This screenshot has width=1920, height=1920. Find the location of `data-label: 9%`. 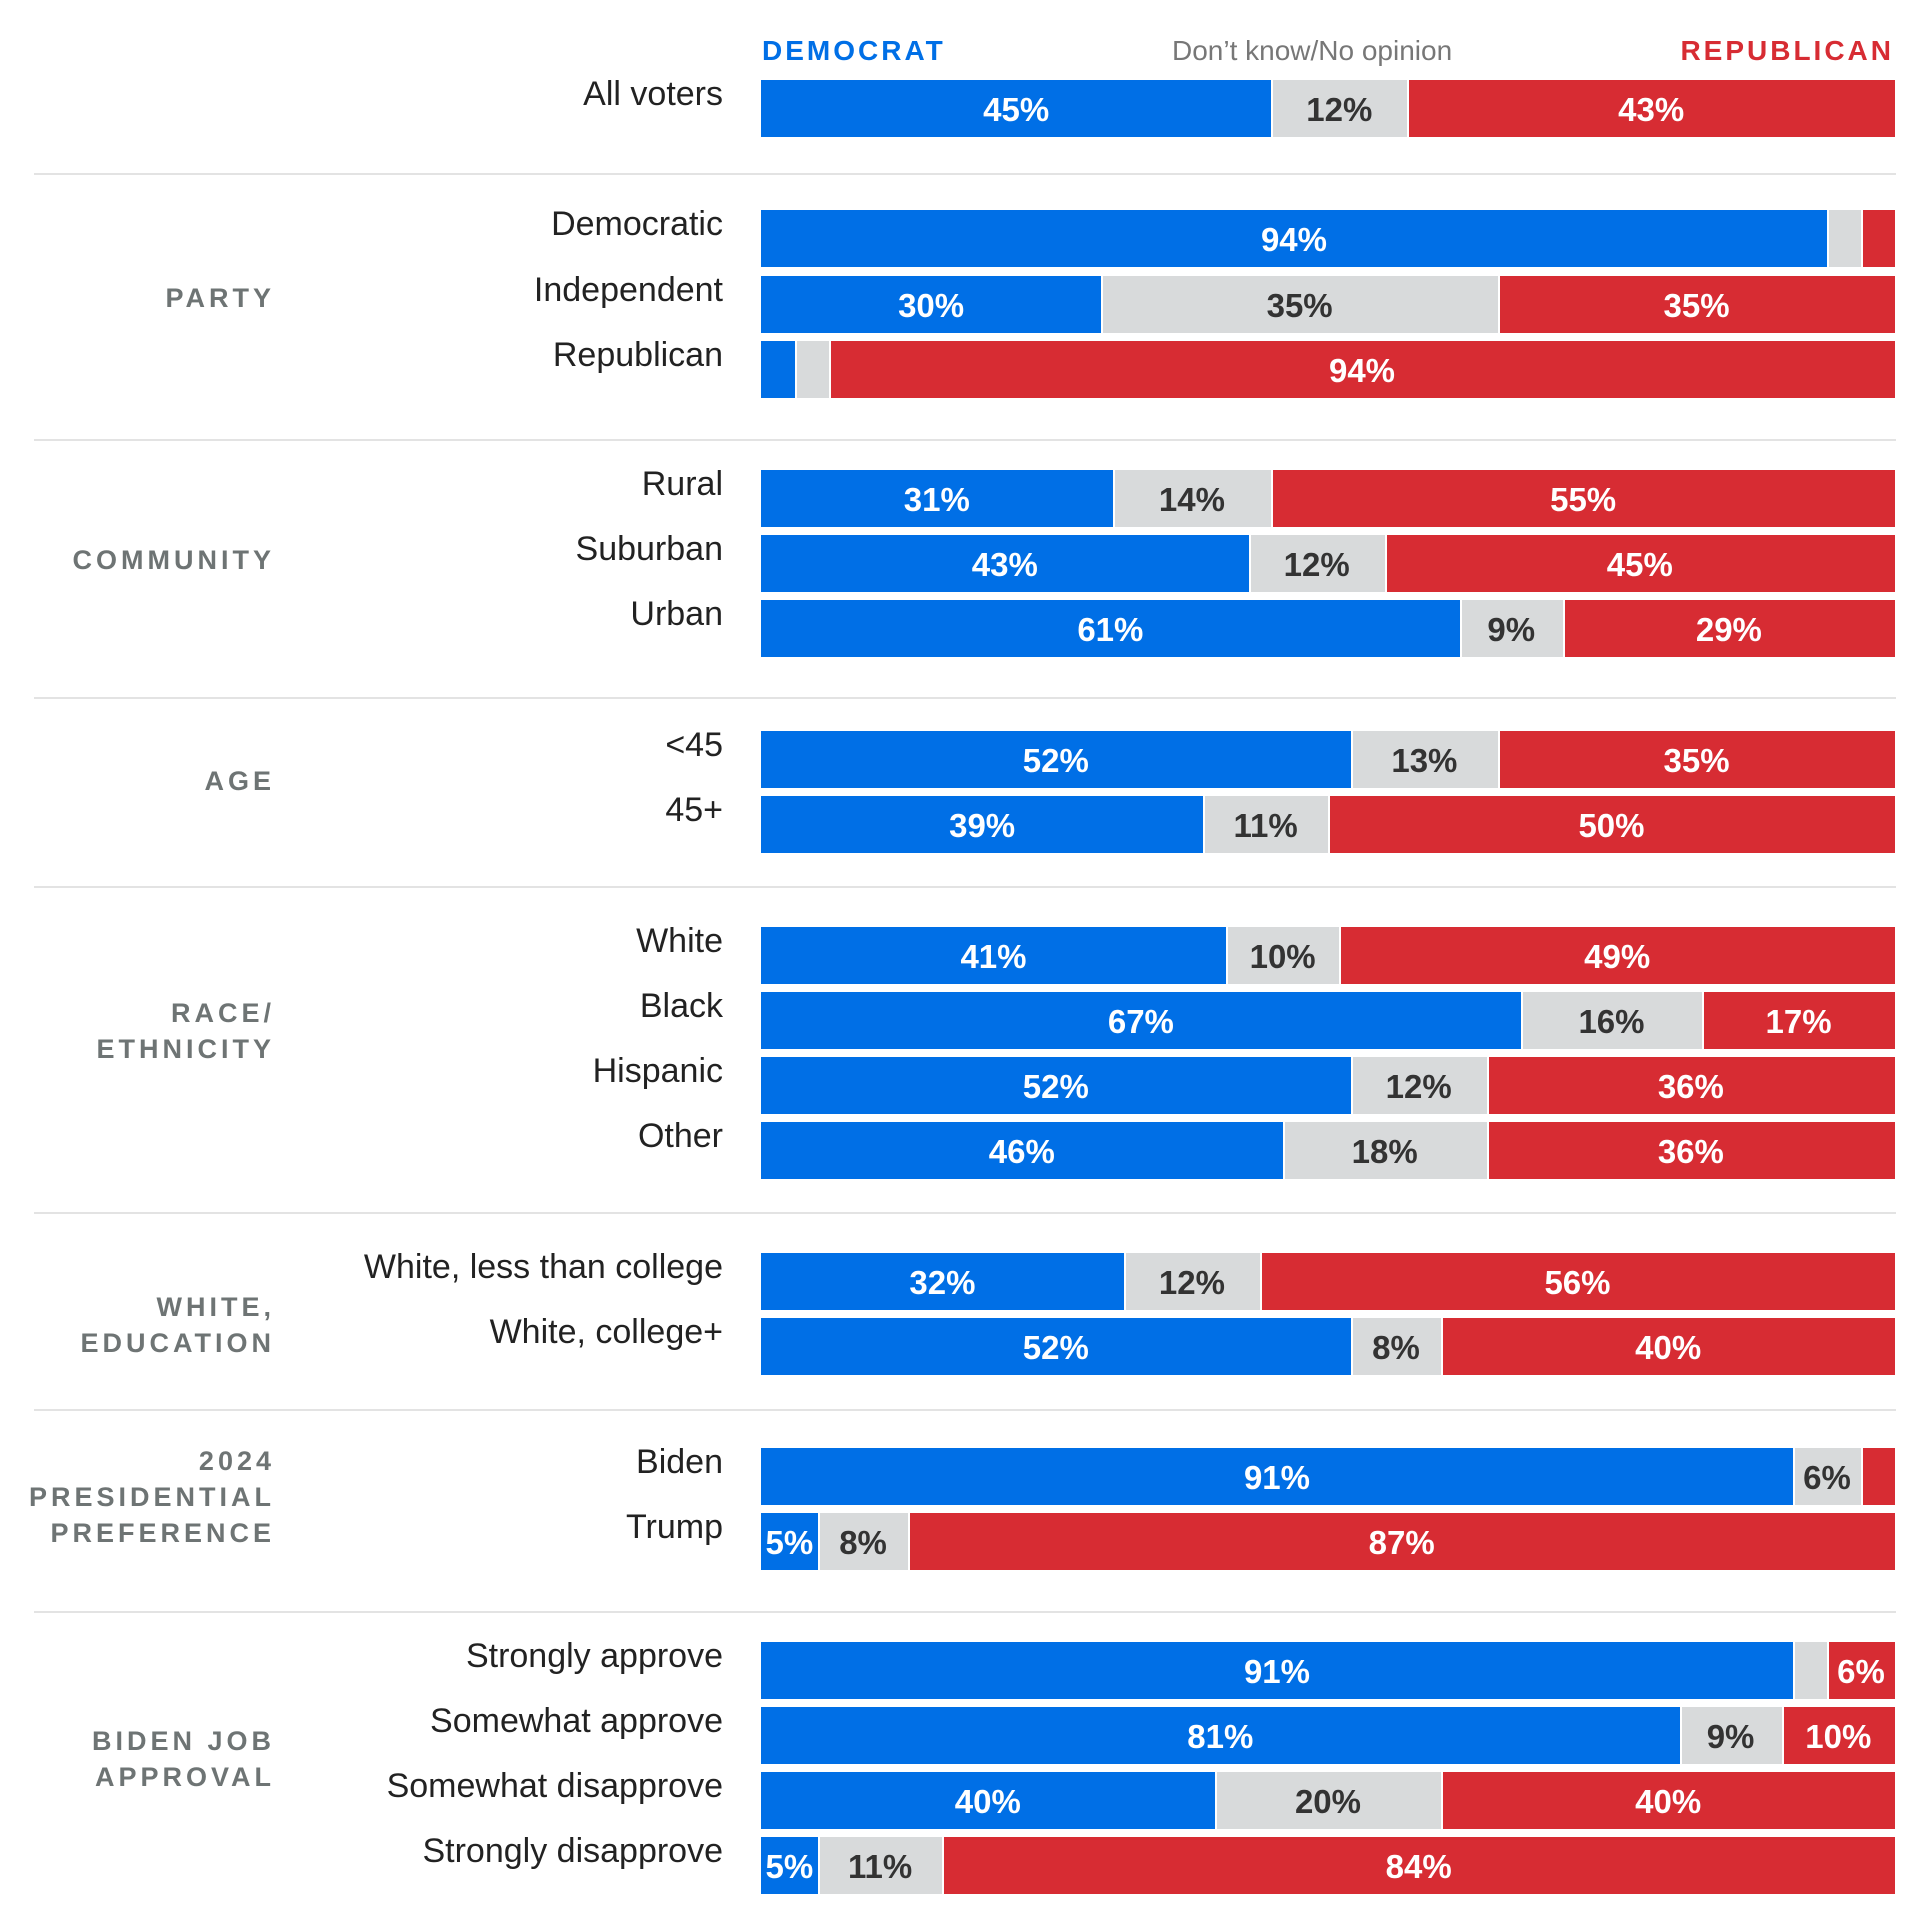

data-label: 9% is located at coordinates (1511, 629).